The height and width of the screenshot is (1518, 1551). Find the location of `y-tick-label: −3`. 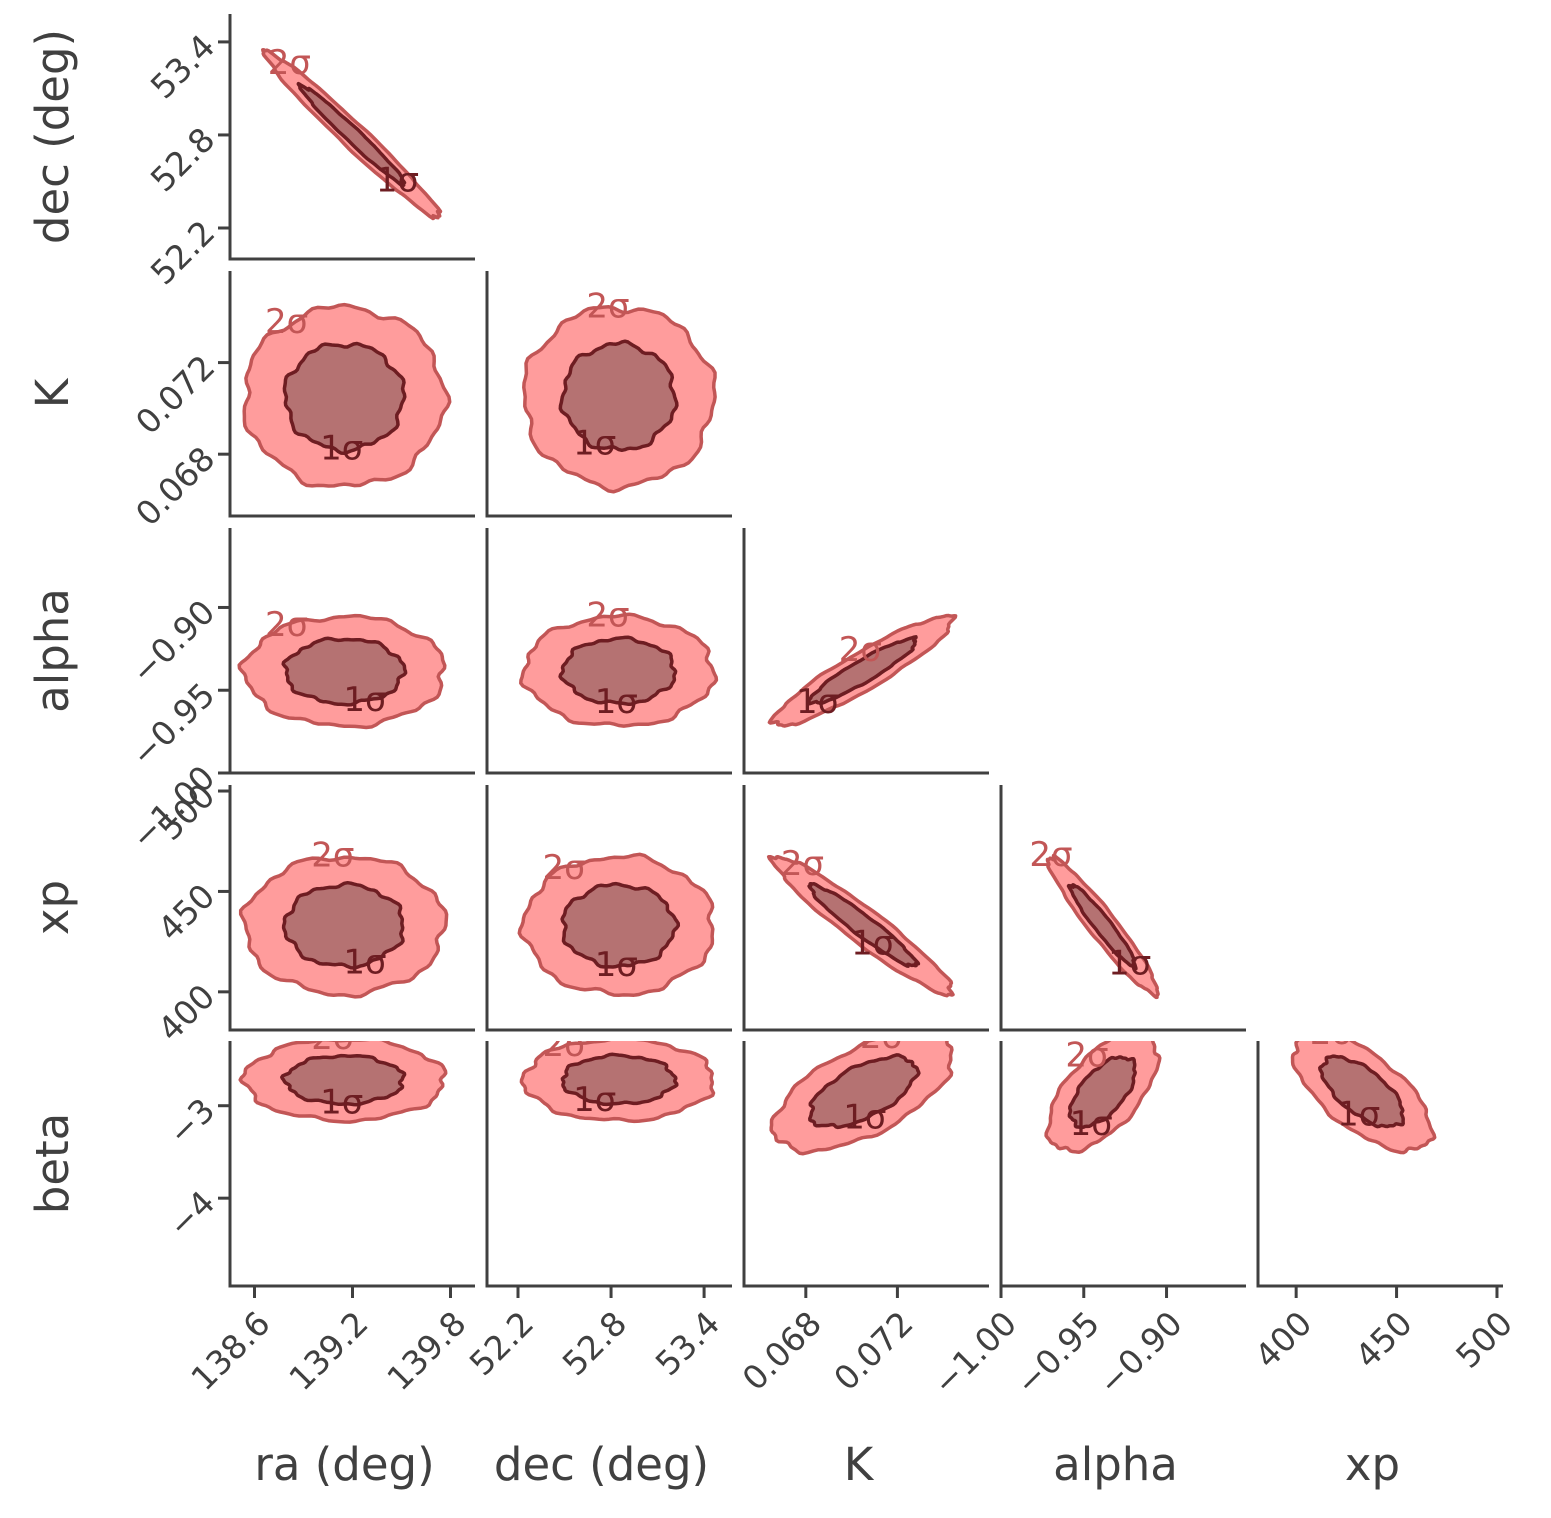

y-tick-label: −3 is located at coordinates (191, 1122).